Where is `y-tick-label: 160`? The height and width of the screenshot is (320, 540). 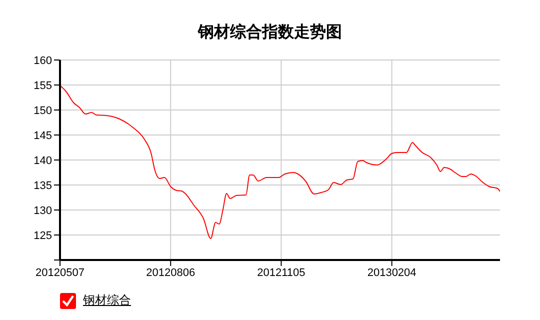
y-tick-label: 160 is located at coordinates (43, 60).